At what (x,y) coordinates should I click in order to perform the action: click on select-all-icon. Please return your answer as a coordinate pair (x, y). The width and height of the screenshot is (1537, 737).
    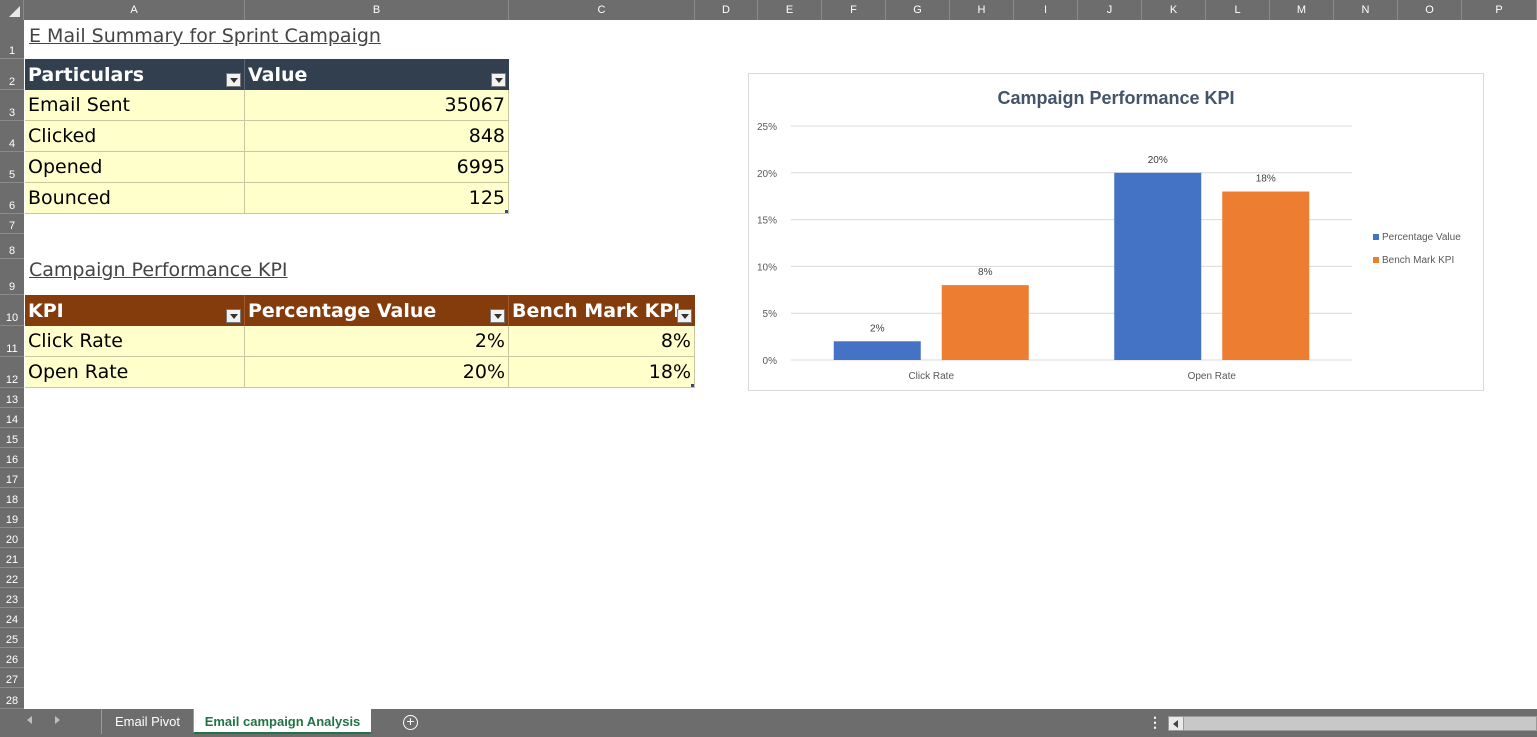
    Looking at the image, I should click on (14, 11).